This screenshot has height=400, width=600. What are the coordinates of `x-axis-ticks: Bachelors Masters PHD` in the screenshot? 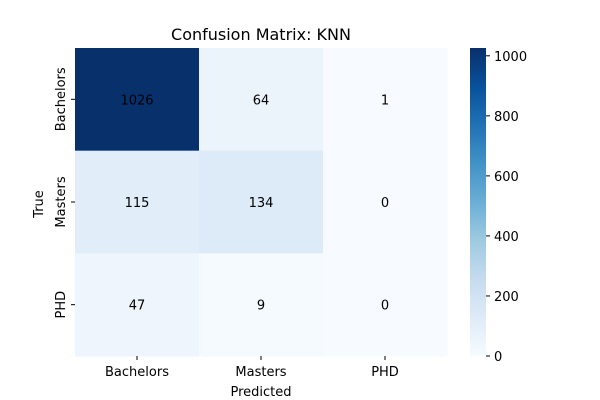 It's located at (252, 368).